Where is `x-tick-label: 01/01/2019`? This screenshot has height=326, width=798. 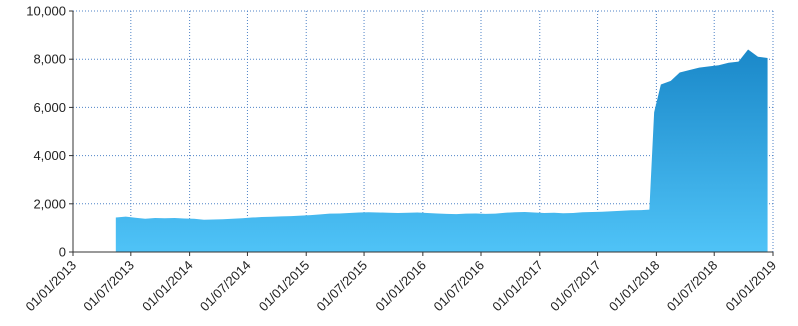
x-tick-label: 01/01/2019 is located at coordinates (750, 286).